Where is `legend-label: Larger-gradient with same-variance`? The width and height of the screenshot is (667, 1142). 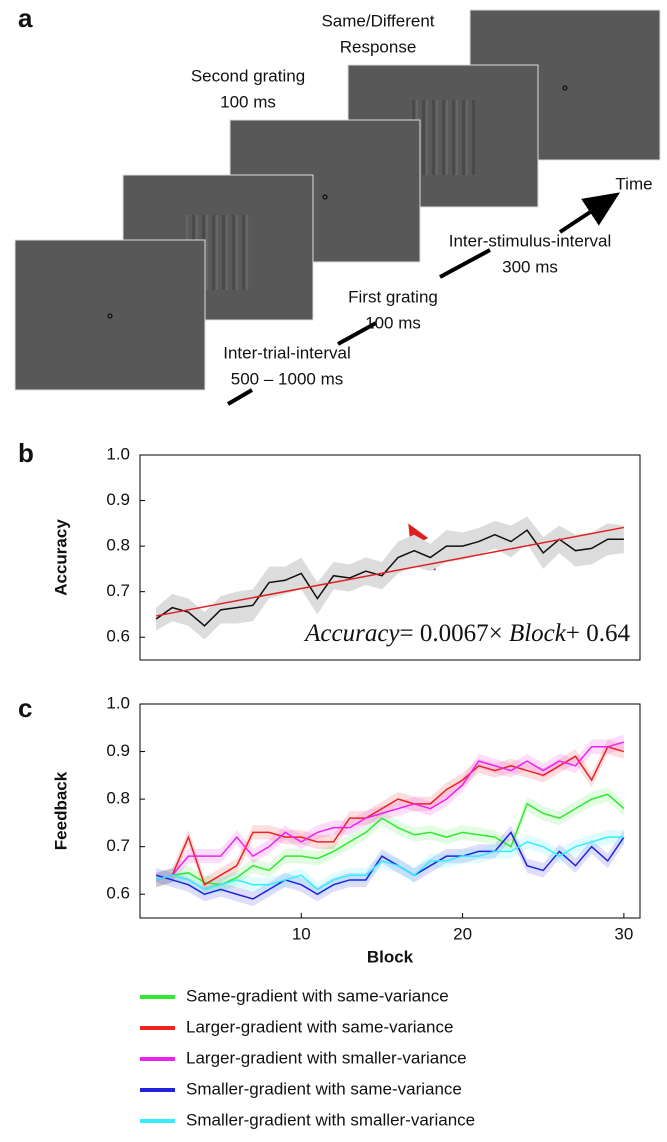
legend-label: Larger-gradient with same-variance is located at coordinates (319, 1026).